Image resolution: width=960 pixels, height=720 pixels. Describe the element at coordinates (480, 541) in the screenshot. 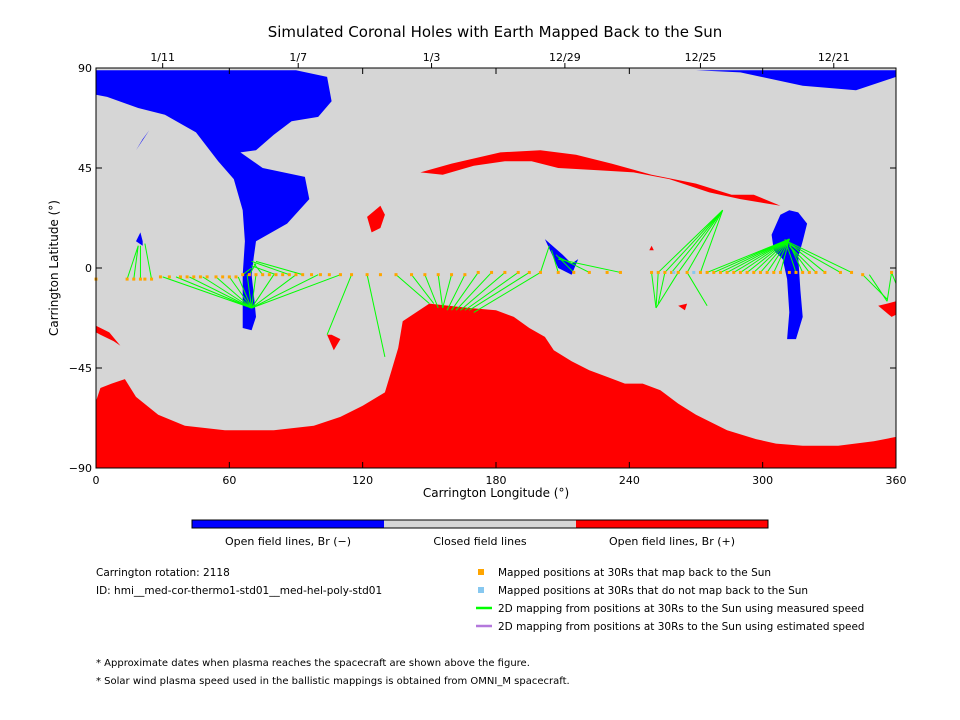

I see `colorbar-label: Closed field lines` at that location.